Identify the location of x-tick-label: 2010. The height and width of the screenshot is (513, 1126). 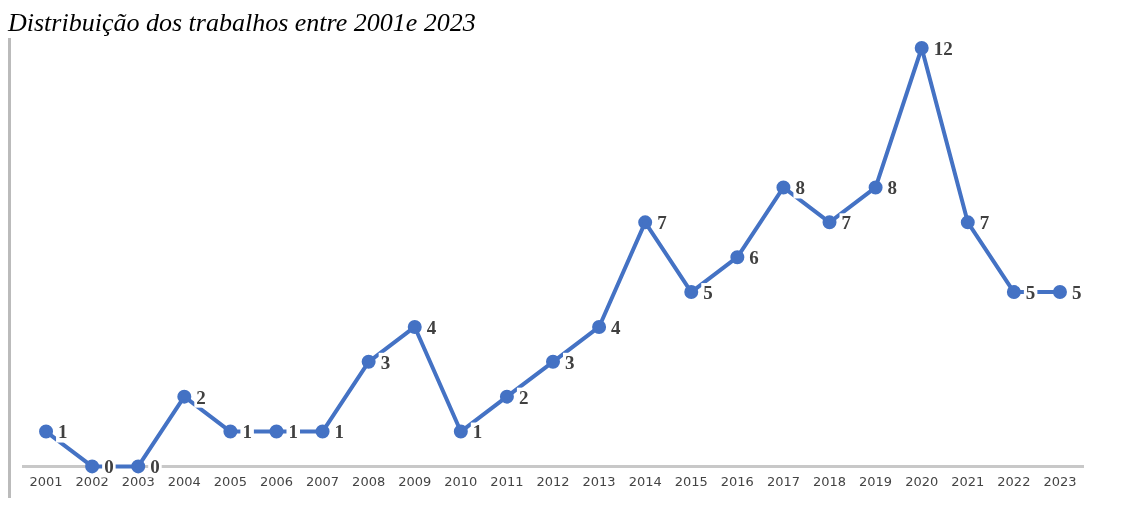
(461, 481).